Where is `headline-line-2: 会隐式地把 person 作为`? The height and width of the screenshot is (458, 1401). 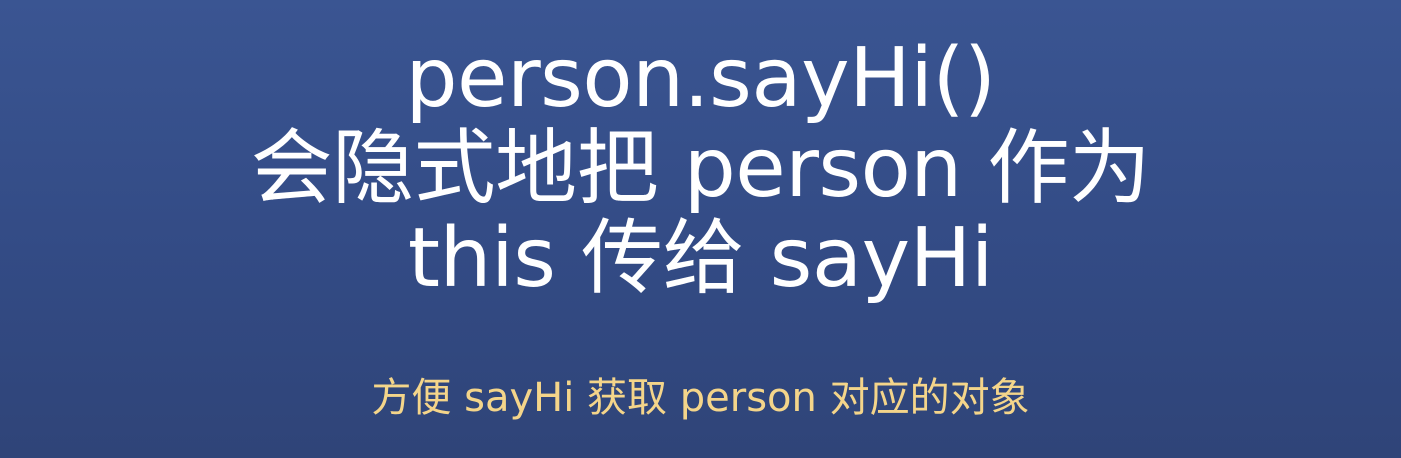 headline-line-2: 会隐式地把 person 作为 is located at coordinates (700, 168).